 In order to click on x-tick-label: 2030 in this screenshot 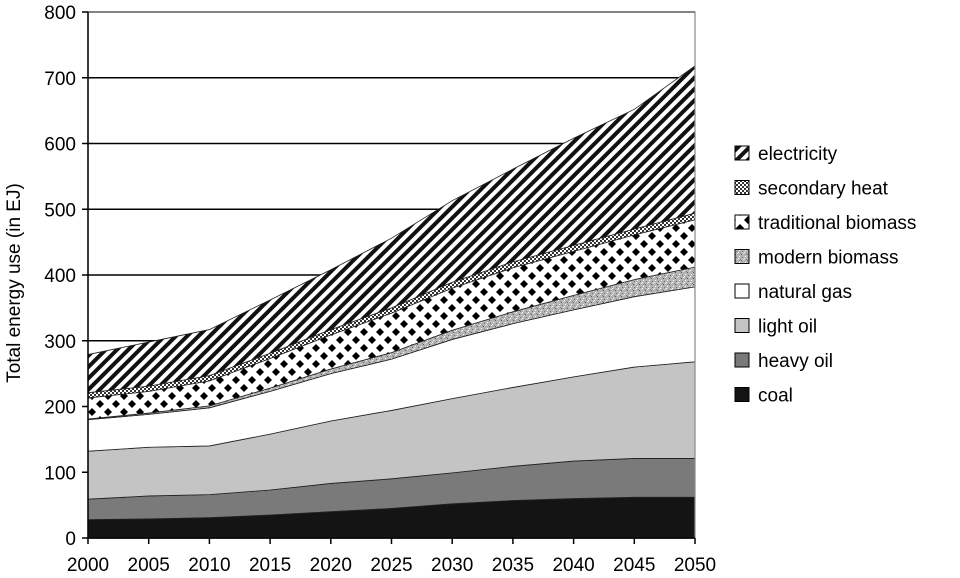, I will do `click(452, 565)`.